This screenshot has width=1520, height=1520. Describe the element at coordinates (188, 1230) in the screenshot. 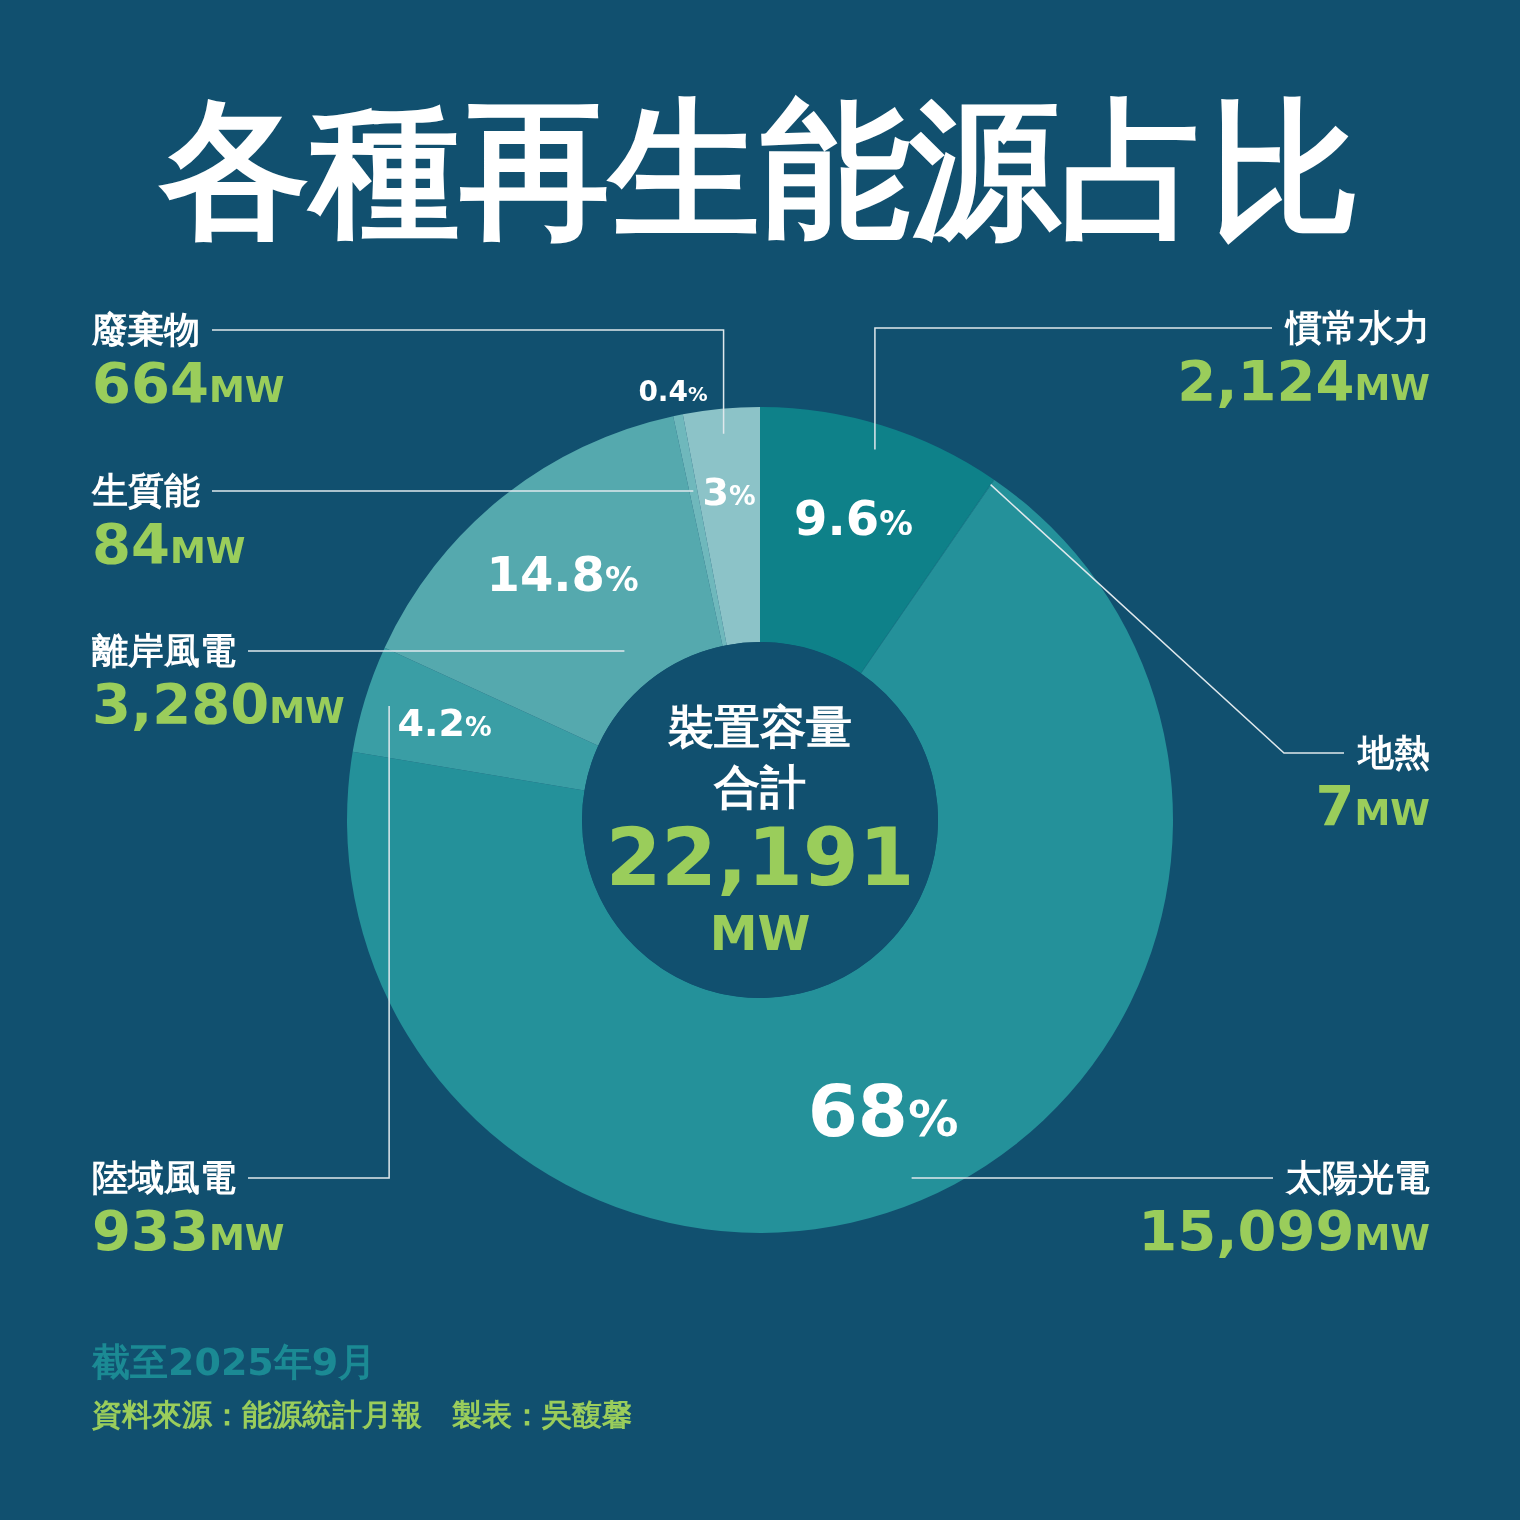

I see `data-label: 933MW` at that location.